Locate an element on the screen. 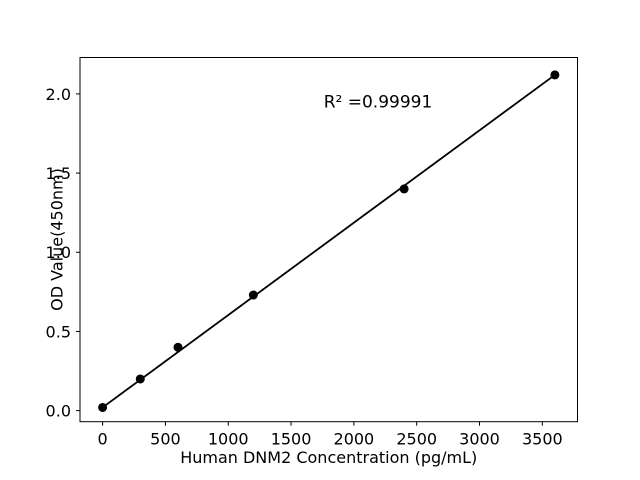 Image resolution: width=640 pixels, height=480 pixels. y-tick-label: 0.0 is located at coordinates (58, 411).